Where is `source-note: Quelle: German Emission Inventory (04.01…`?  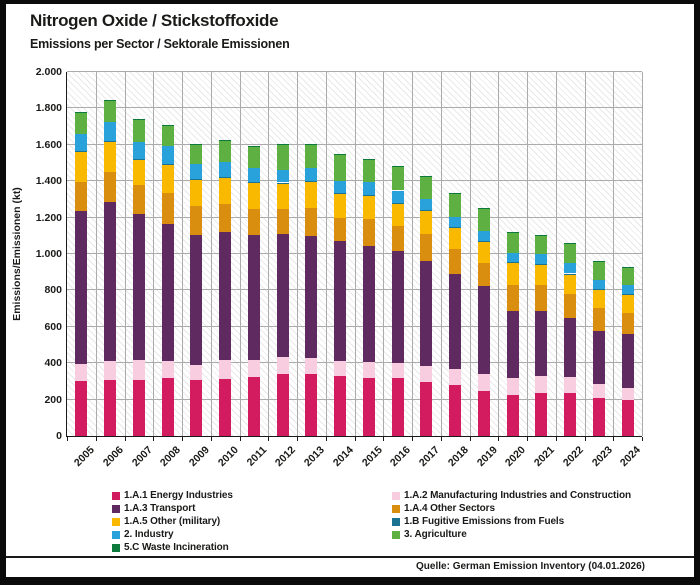
source-note: Quelle: German Emission Inventory (04.01… is located at coordinates (530, 566).